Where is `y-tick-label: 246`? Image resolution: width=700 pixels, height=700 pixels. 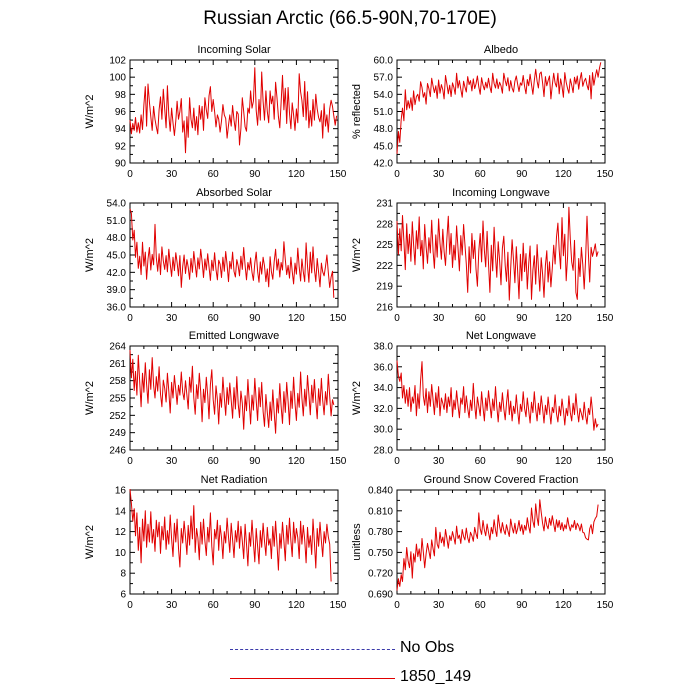
y-tick-label: 246 is located at coordinates (117, 451).